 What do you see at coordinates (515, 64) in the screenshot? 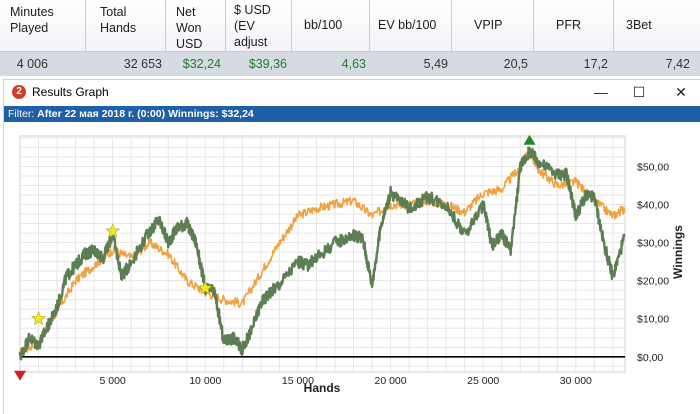
I see `cell-vpip: 20,5` at bounding box center [515, 64].